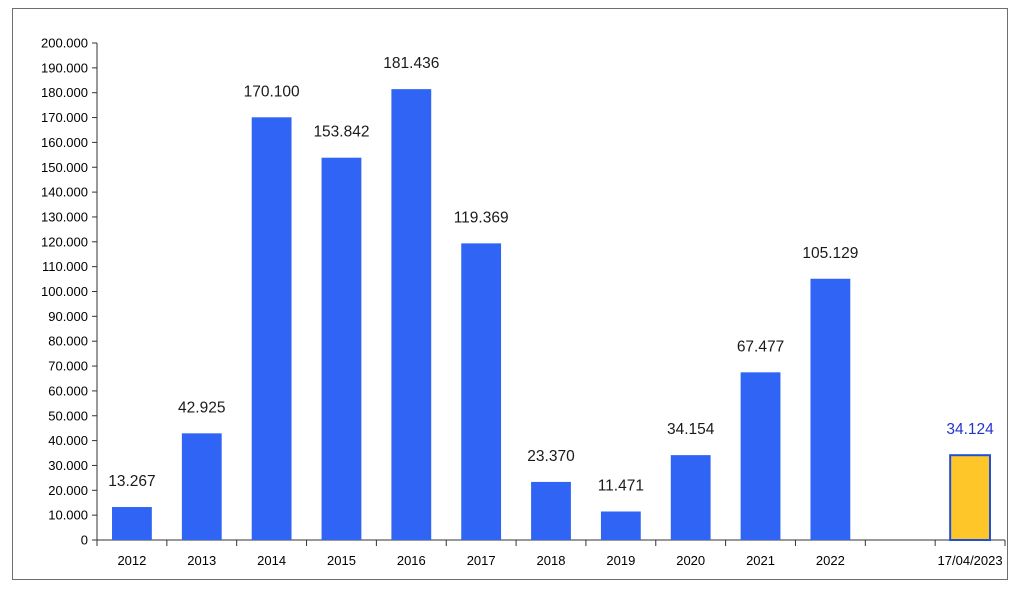  Describe the element at coordinates (551, 456) in the screenshot. I see `data-label: 23.370` at that location.